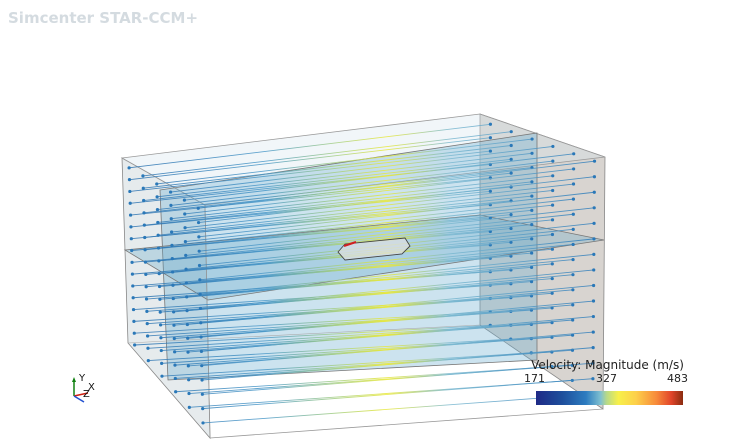  Describe the element at coordinates (606, 378) in the screenshot. I see `legend-mid: 327` at that location.